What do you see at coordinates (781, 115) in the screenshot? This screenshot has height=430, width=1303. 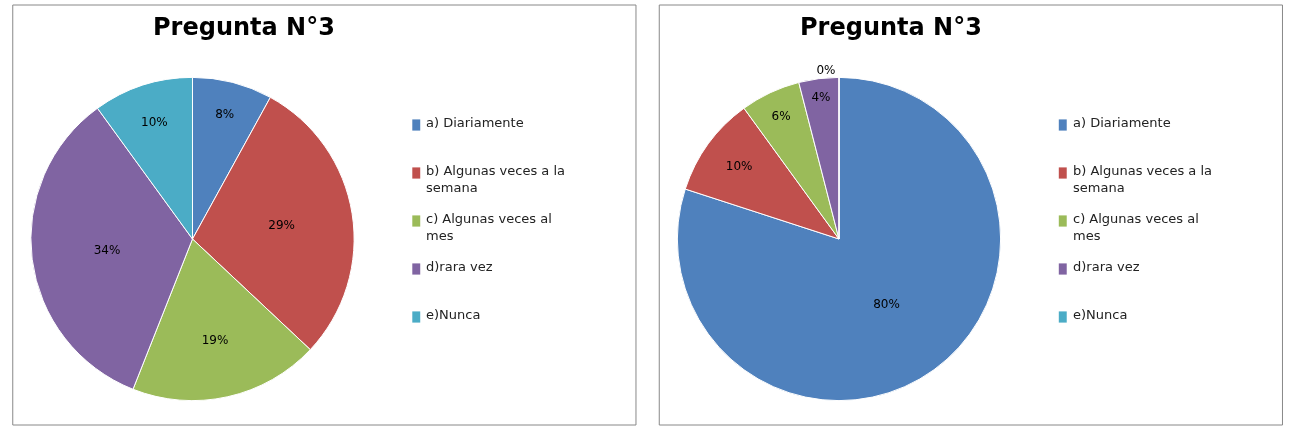 I see `data-label: 6%` at bounding box center [781, 115].